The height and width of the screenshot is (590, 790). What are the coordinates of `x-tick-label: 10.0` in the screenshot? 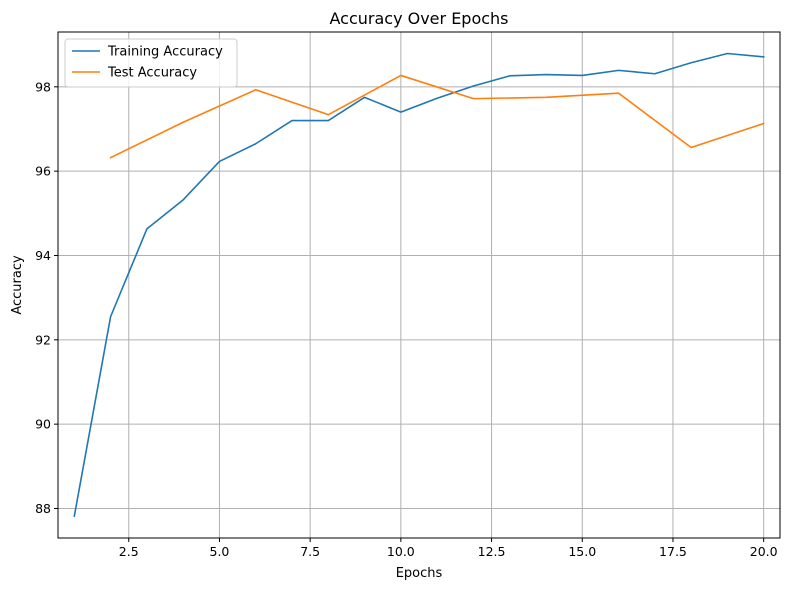 It's located at (401, 551).